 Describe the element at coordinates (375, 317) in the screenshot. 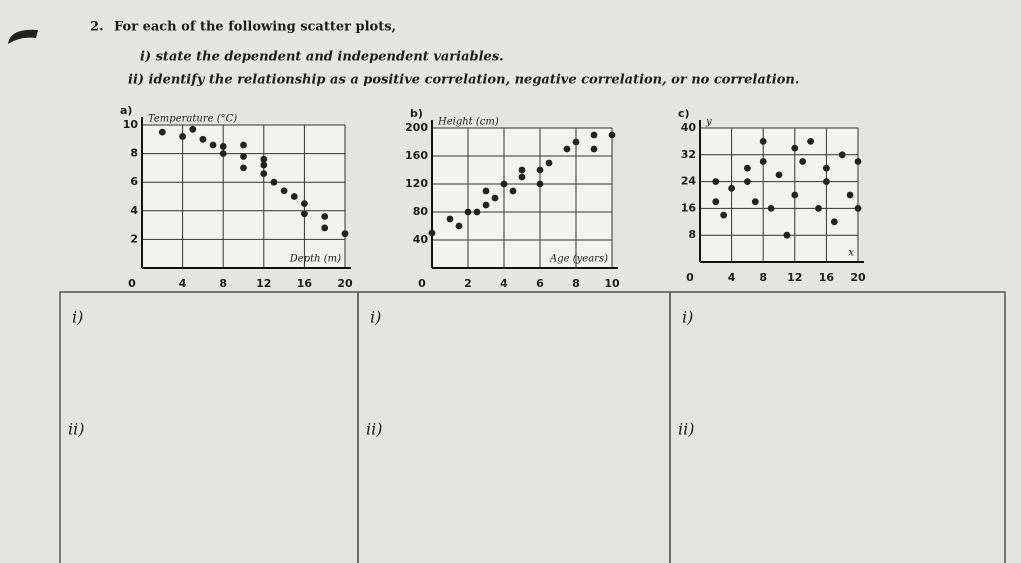

I see `answer-label: i)` at that location.